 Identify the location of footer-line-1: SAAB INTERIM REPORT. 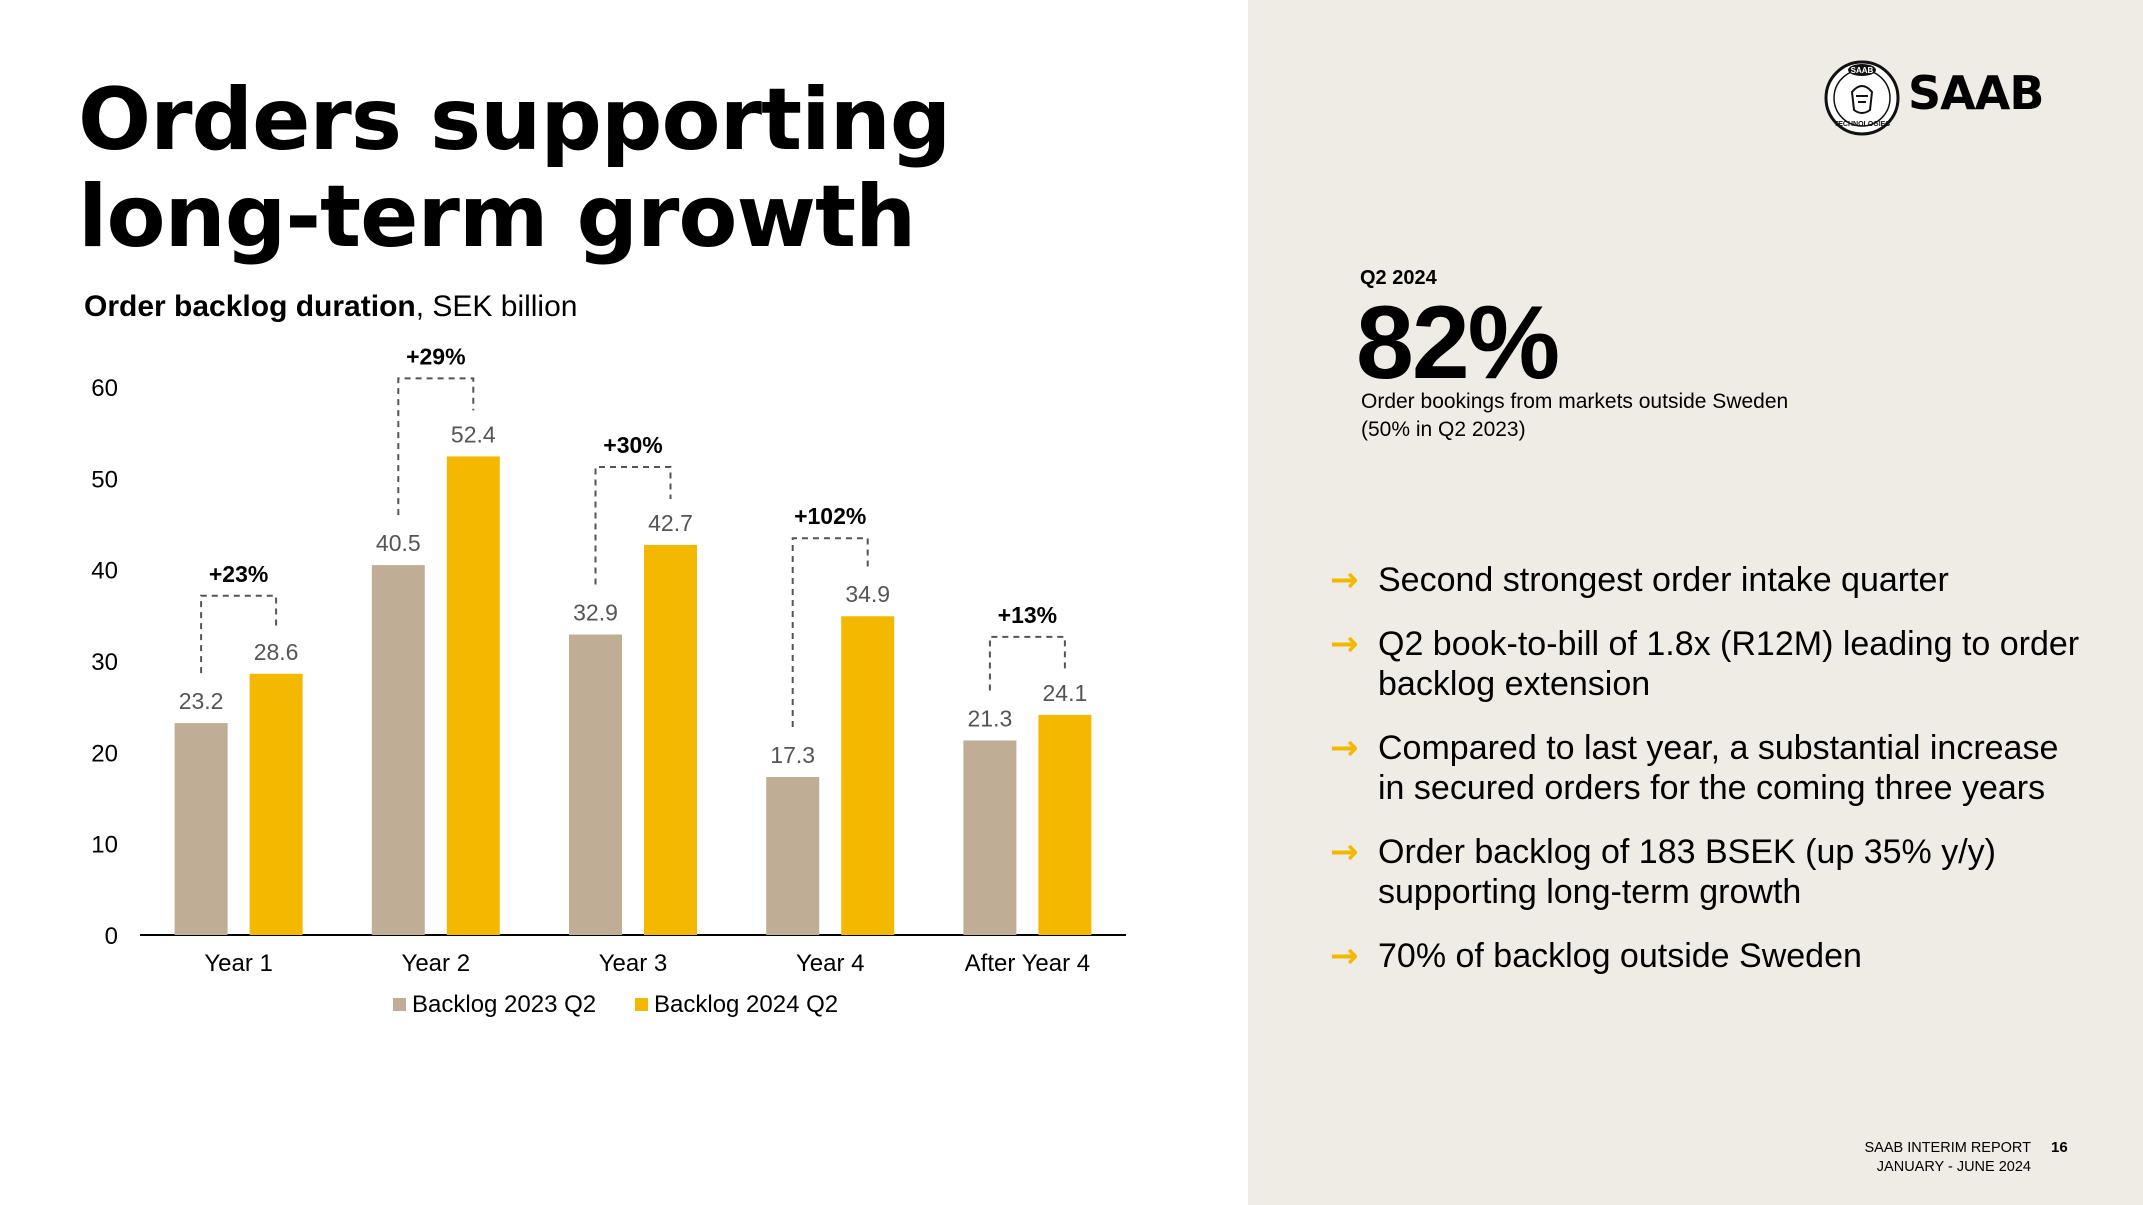
(1947, 1148).